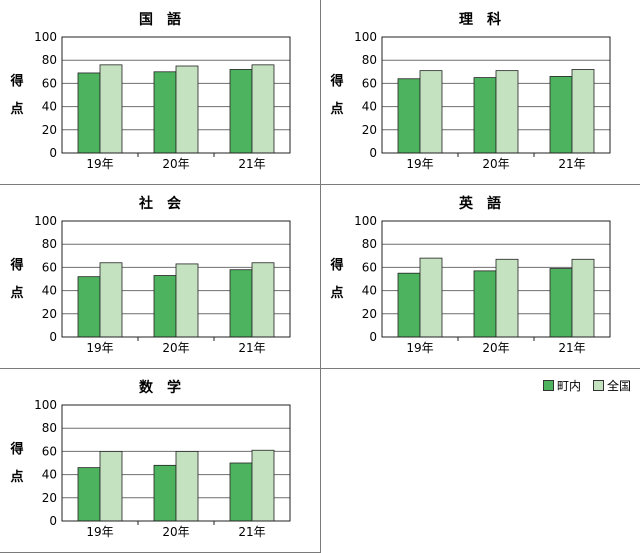  What do you see at coordinates (480, 19) in the screenshot?
I see `chart-title: 理 科` at bounding box center [480, 19].